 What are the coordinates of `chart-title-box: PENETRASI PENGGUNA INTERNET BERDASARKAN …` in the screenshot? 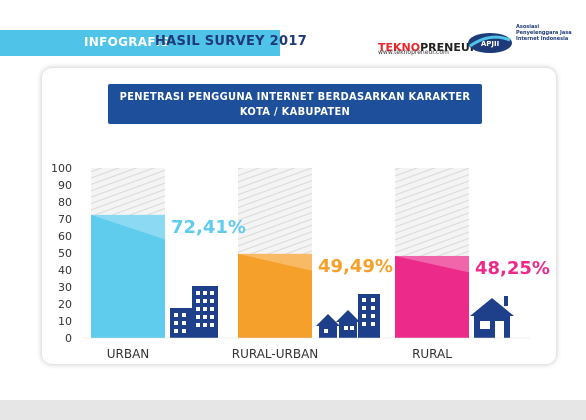 It's located at (295, 104).